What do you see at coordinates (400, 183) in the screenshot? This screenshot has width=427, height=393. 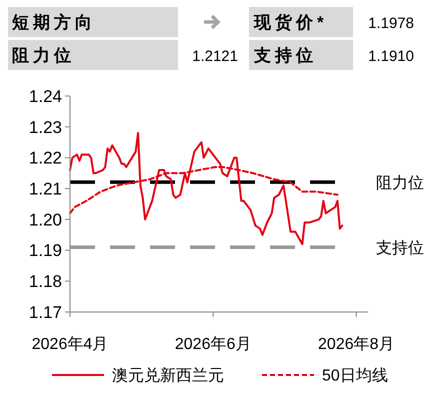 I see `ref-line-label: 阻力位` at bounding box center [400, 183].